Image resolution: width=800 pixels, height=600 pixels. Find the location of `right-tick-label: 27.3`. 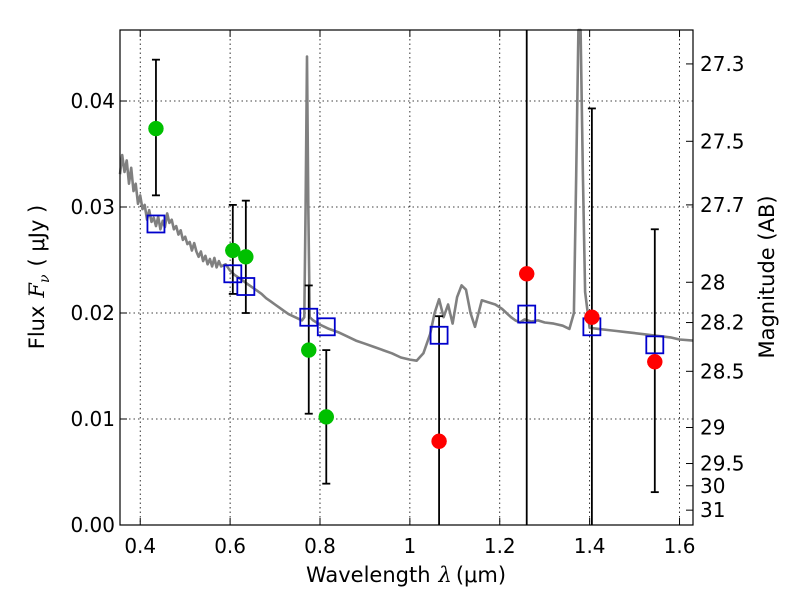

right-tick-label: 27.3 is located at coordinates (722, 64).